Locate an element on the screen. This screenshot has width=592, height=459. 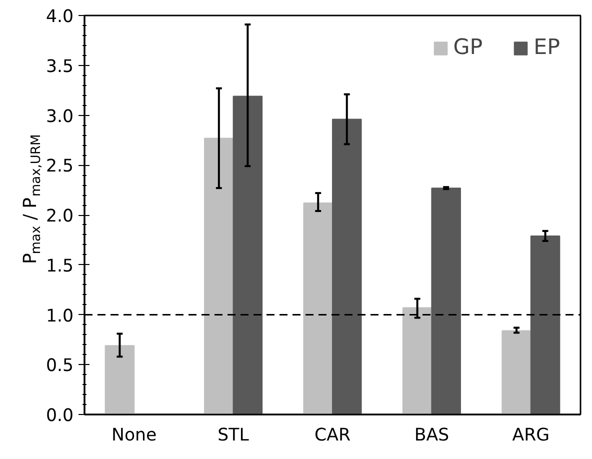
y-tick-label: 2.5 is located at coordinates (60, 166).